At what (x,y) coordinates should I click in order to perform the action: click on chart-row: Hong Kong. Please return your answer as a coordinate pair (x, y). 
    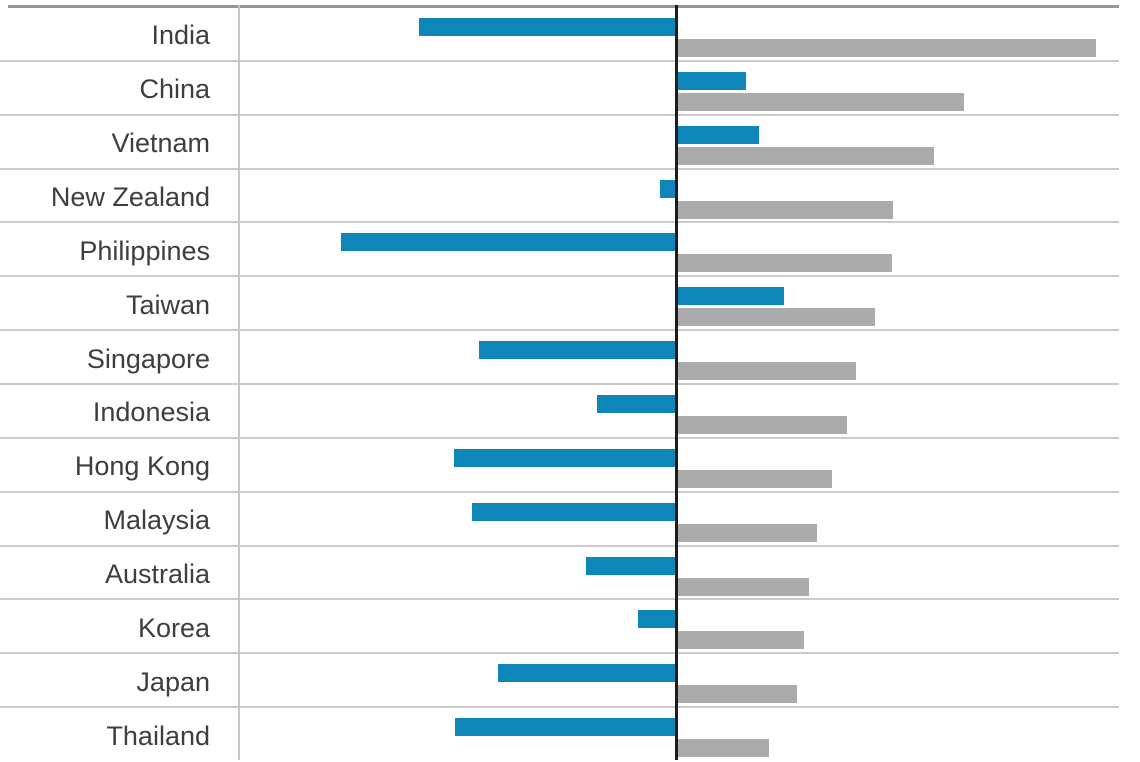
    Looking at the image, I should click on (559, 466).